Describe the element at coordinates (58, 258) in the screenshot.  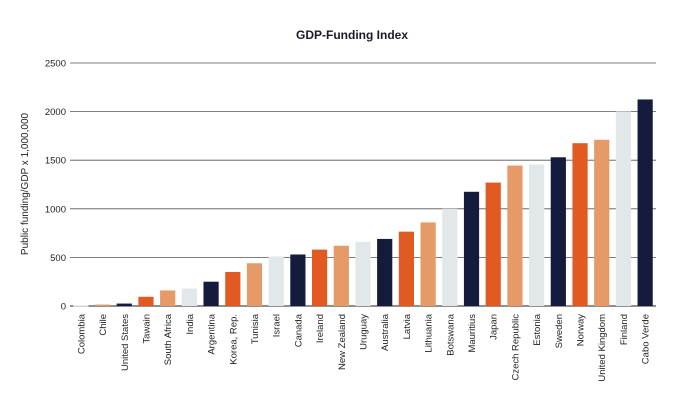
I see `y-tick-label: 500` at that location.